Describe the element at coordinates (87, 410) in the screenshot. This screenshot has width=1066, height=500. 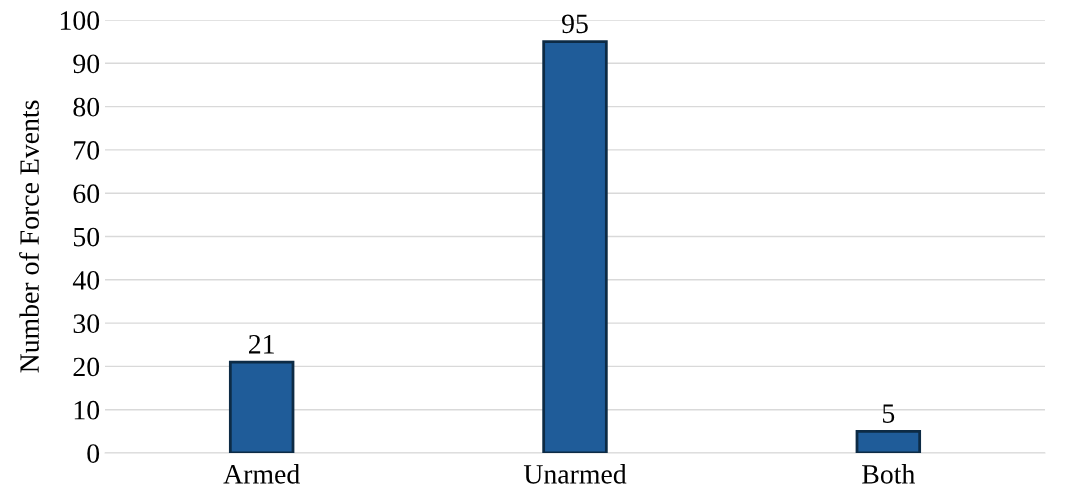
I see `y-tick-label: 10` at that location.